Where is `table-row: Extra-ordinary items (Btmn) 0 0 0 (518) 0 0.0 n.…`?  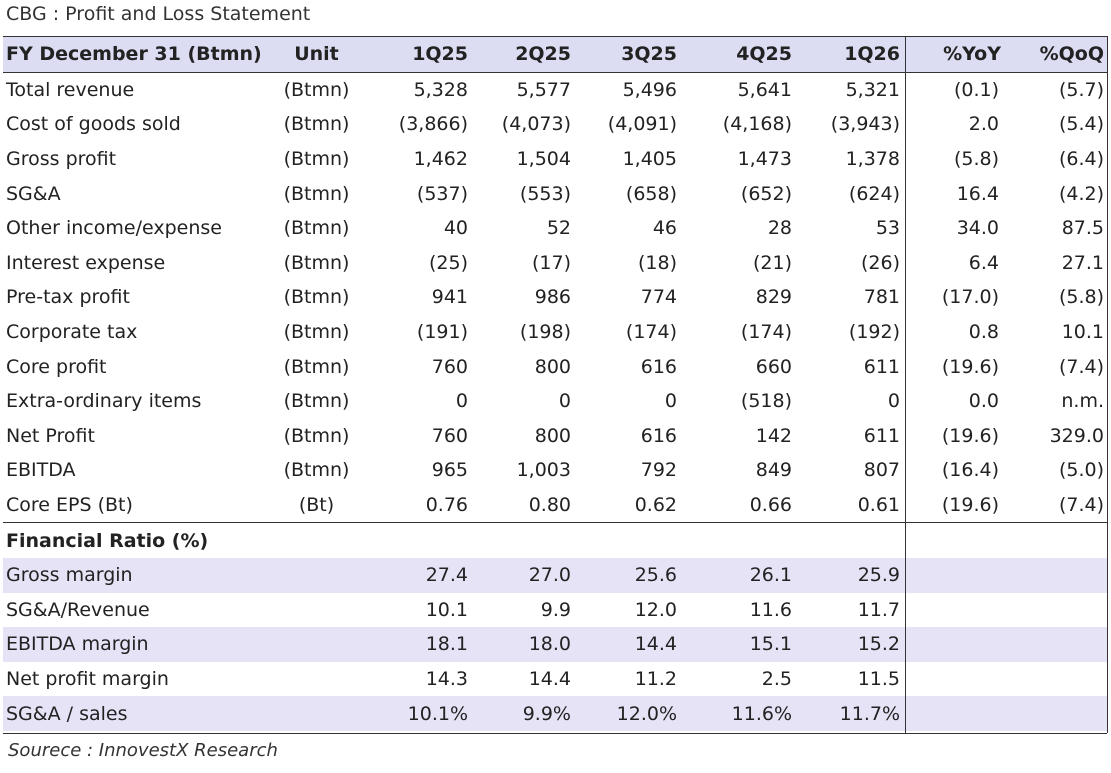
table-row: Extra-ordinary items (Btmn) 0 0 0 (518) 0 0.0 n.… is located at coordinates (555, 401).